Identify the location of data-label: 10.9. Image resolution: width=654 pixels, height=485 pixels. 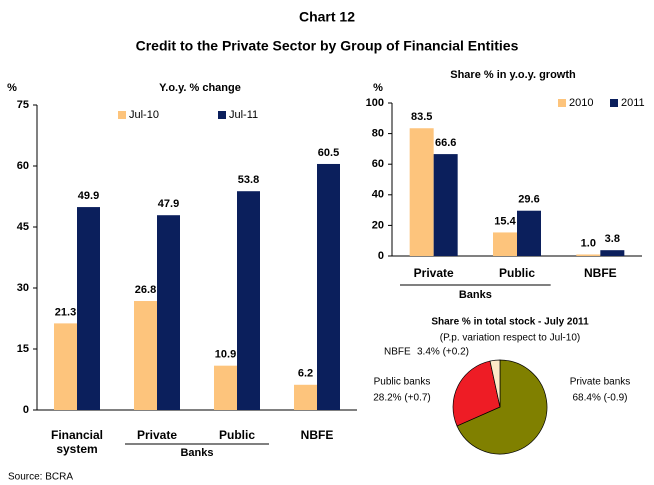
(225, 355).